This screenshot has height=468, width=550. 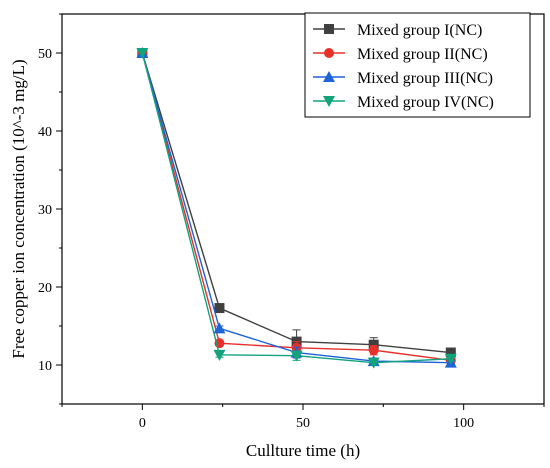 I want to click on x-tick-label: 50, so click(x=303, y=423).